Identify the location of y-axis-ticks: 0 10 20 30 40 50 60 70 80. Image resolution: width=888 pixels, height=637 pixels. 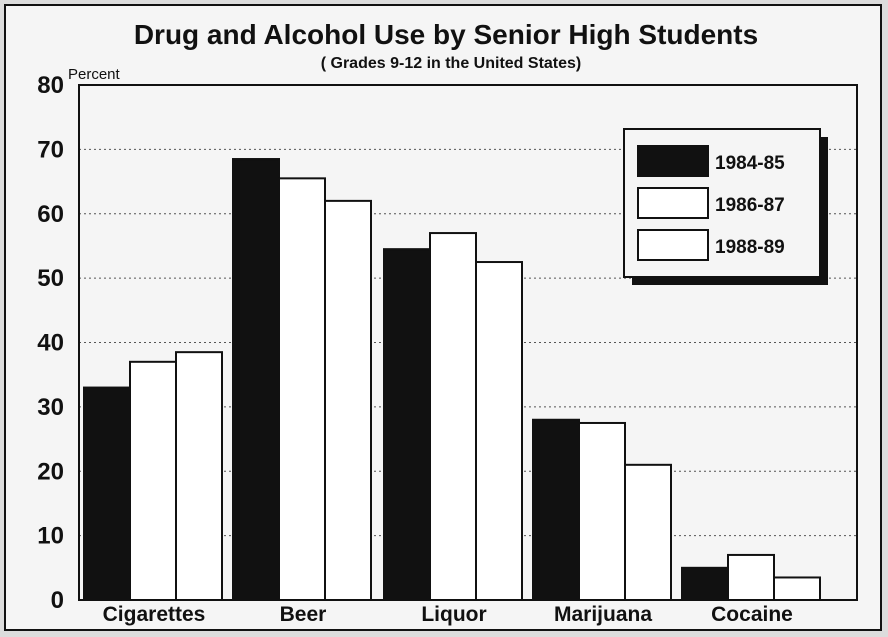
(50, 343).